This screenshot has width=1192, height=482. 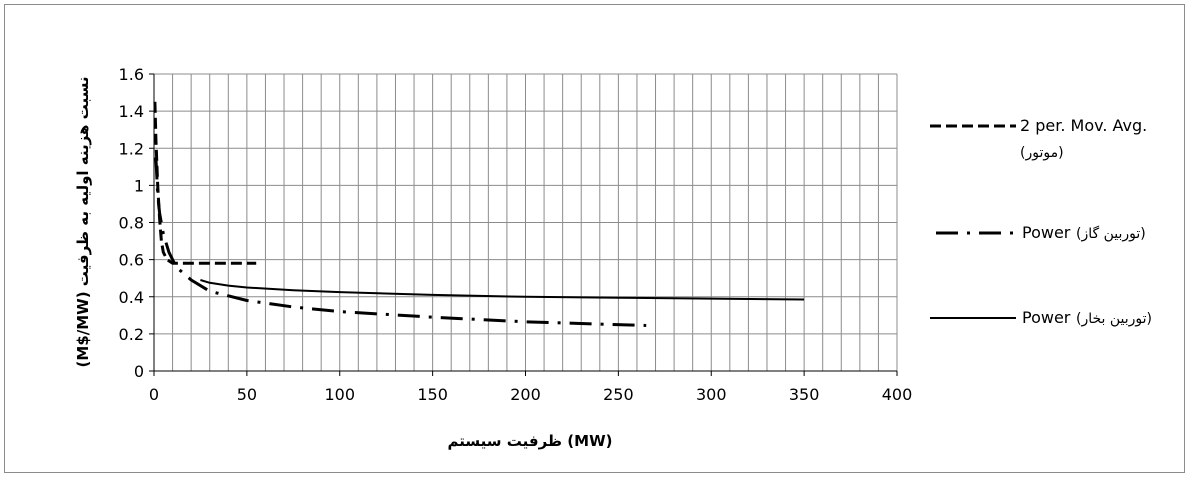 What do you see at coordinates (131, 74) in the screenshot?
I see `y-tick-label: 1.6` at bounding box center [131, 74].